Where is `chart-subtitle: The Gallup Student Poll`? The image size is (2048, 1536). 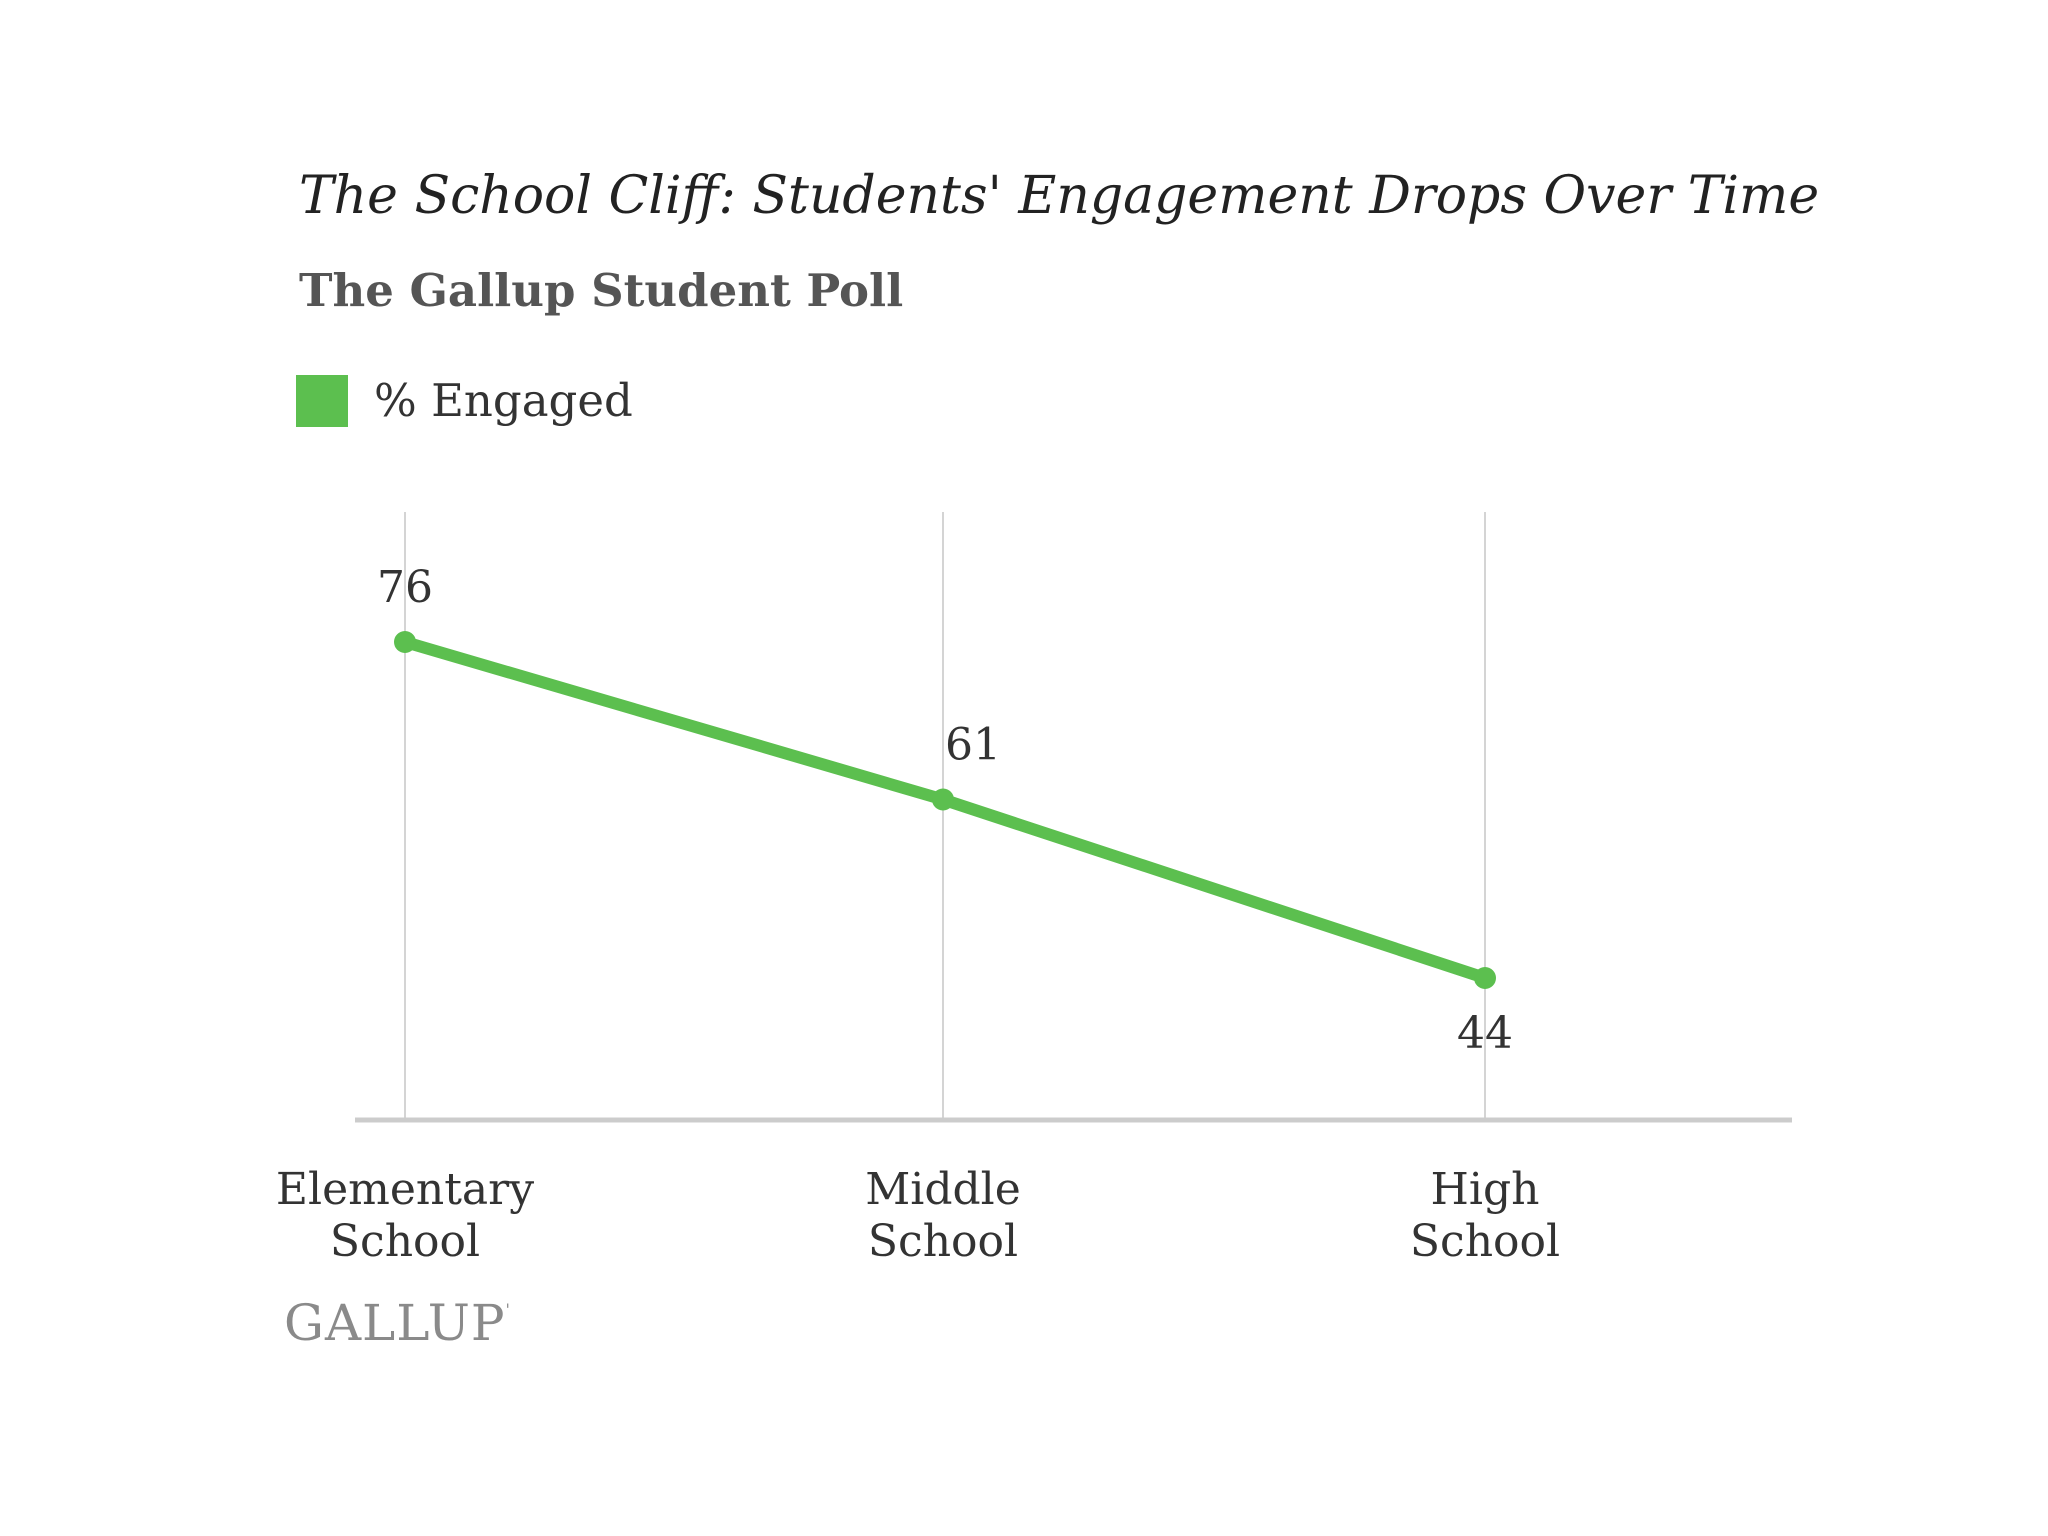
chart-subtitle: The Gallup Student Poll is located at coordinates (601, 290).